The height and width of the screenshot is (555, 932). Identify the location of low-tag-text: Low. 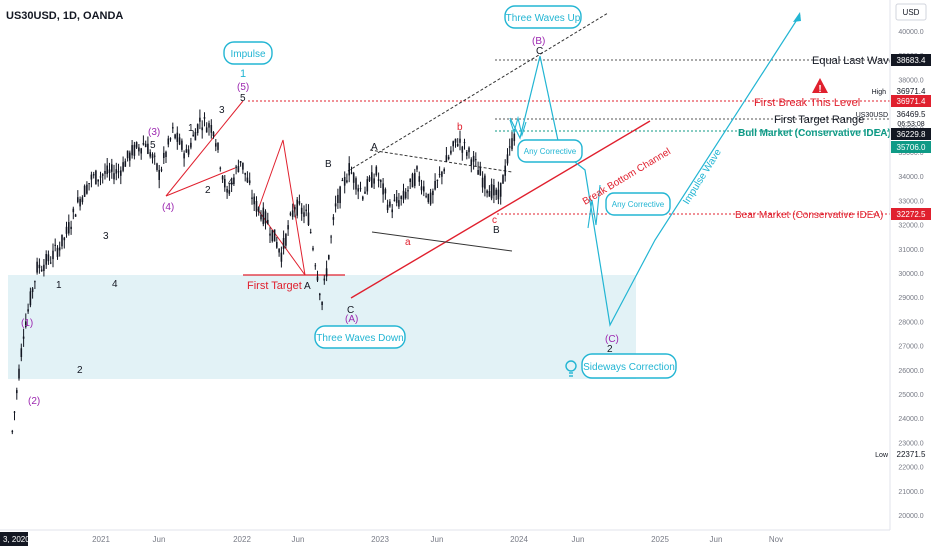
(882, 455).